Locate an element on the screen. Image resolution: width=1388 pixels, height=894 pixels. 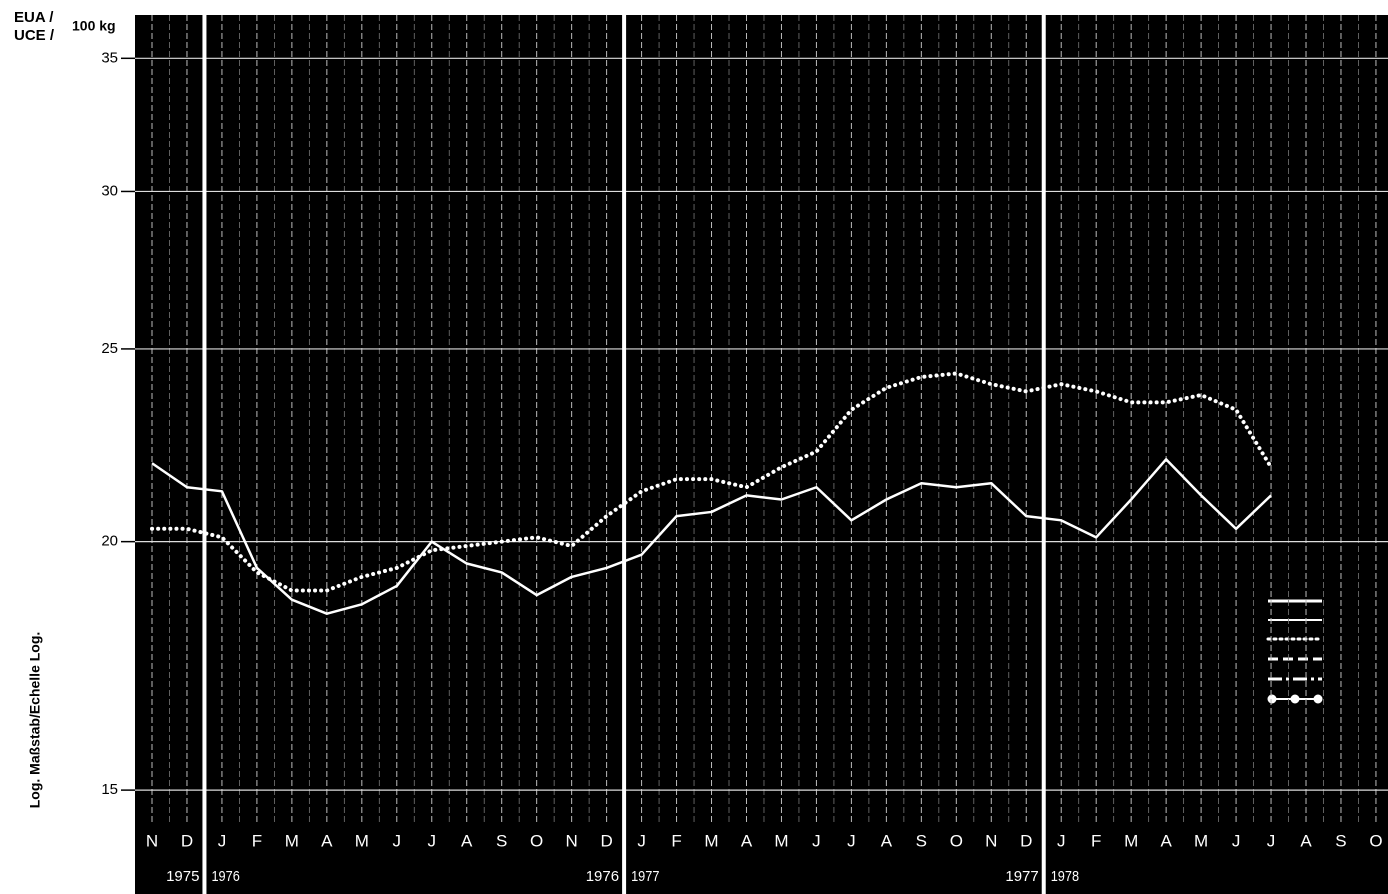
y-tick-label: 30 is located at coordinates (109, 190).